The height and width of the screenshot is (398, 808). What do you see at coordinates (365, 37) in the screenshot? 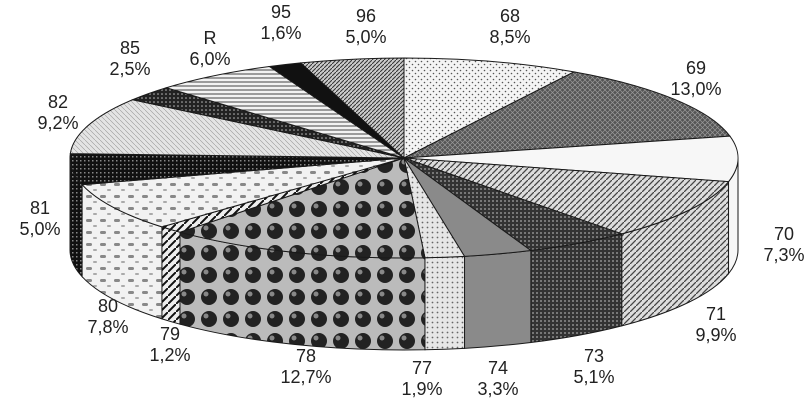
I see `slice-label-pct-96: 5,0%` at bounding box center [365, 37].